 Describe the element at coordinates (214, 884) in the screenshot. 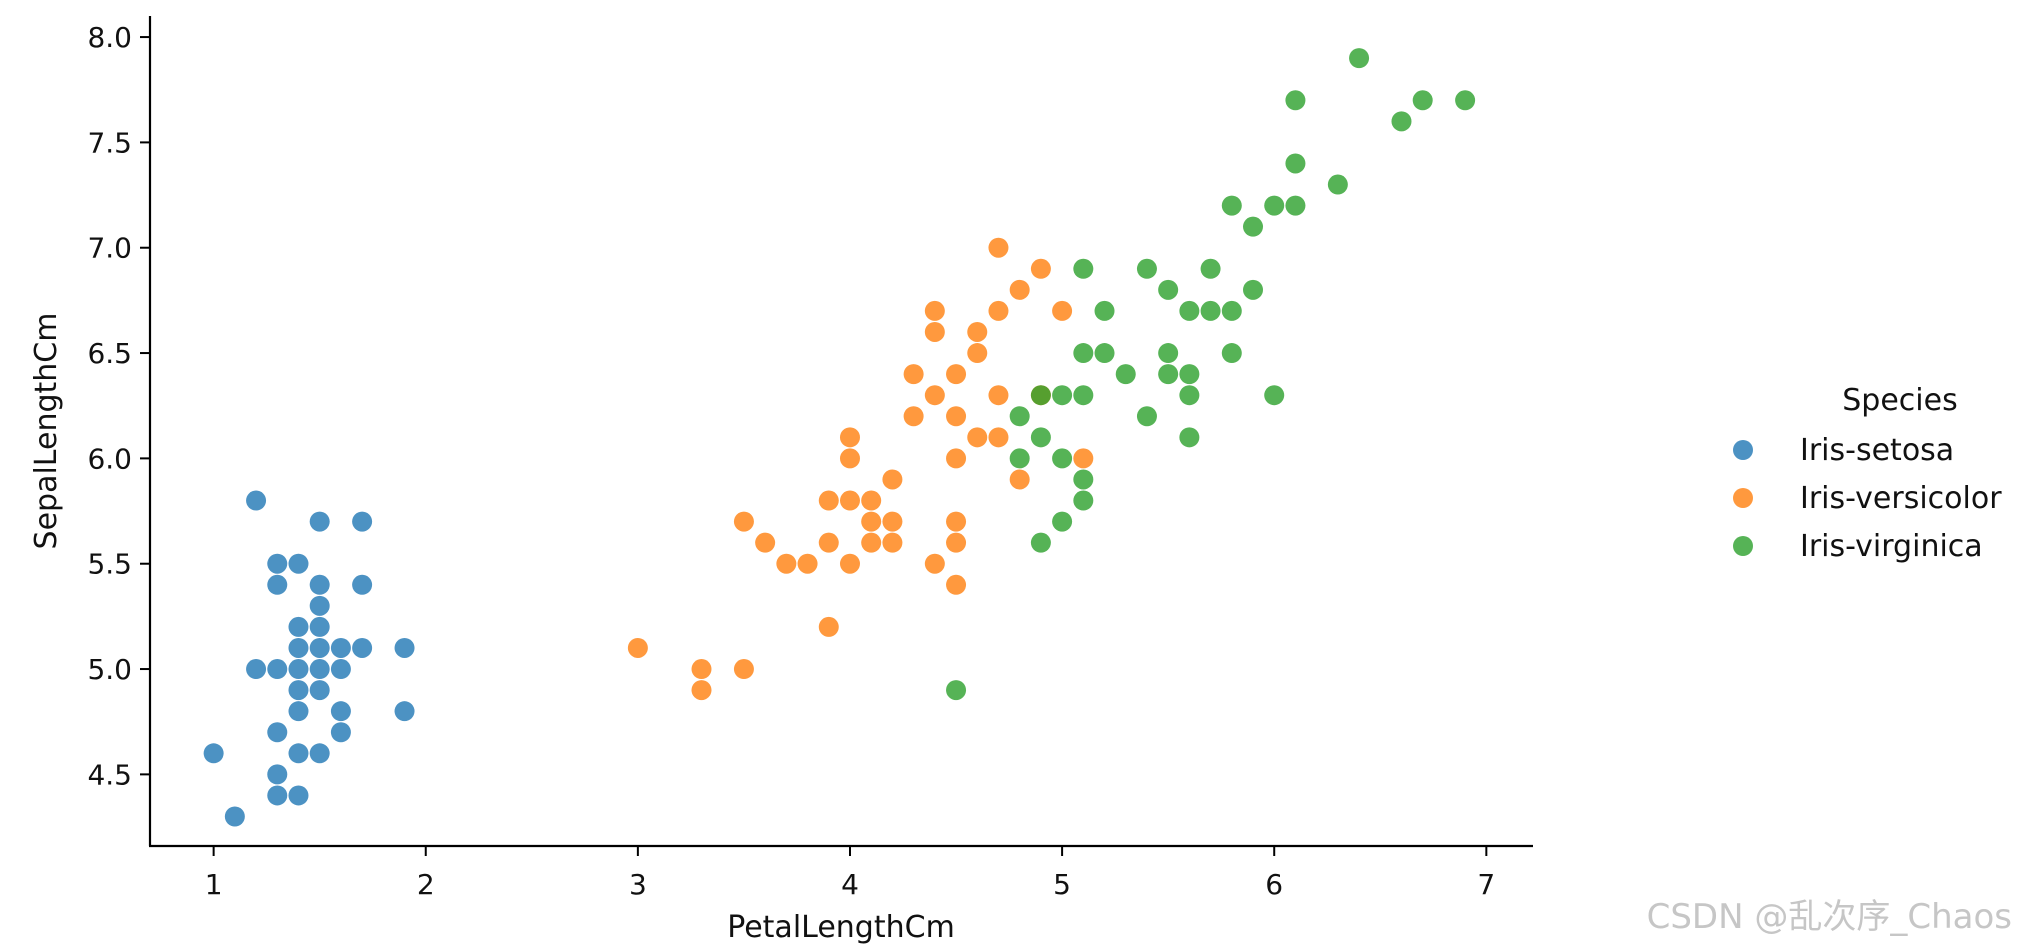

I see `x-tick-label: 1` at that location.